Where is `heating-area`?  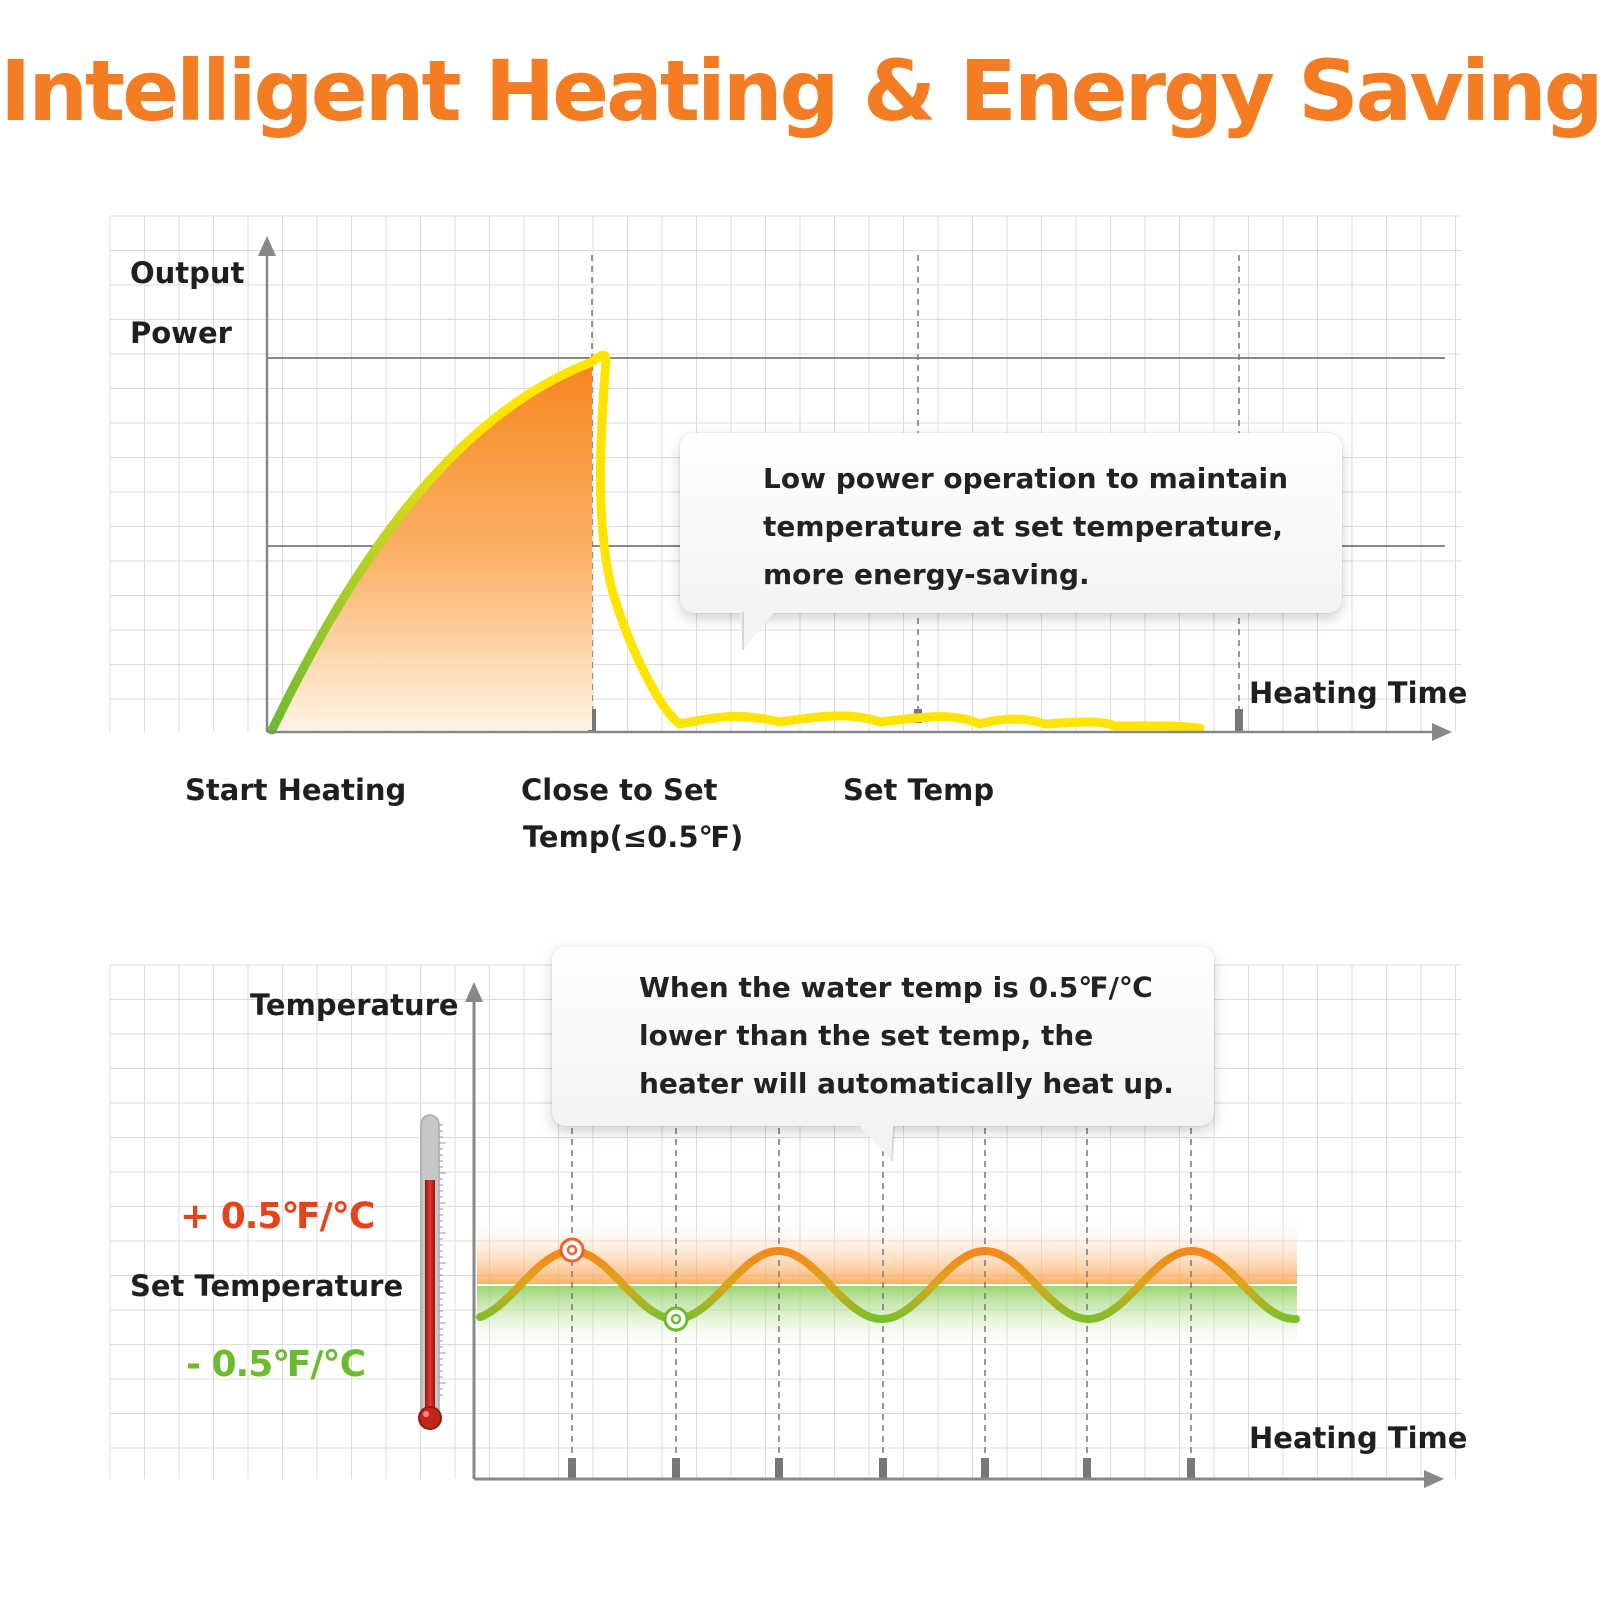
heating-area is located at coordinates (432, 546).